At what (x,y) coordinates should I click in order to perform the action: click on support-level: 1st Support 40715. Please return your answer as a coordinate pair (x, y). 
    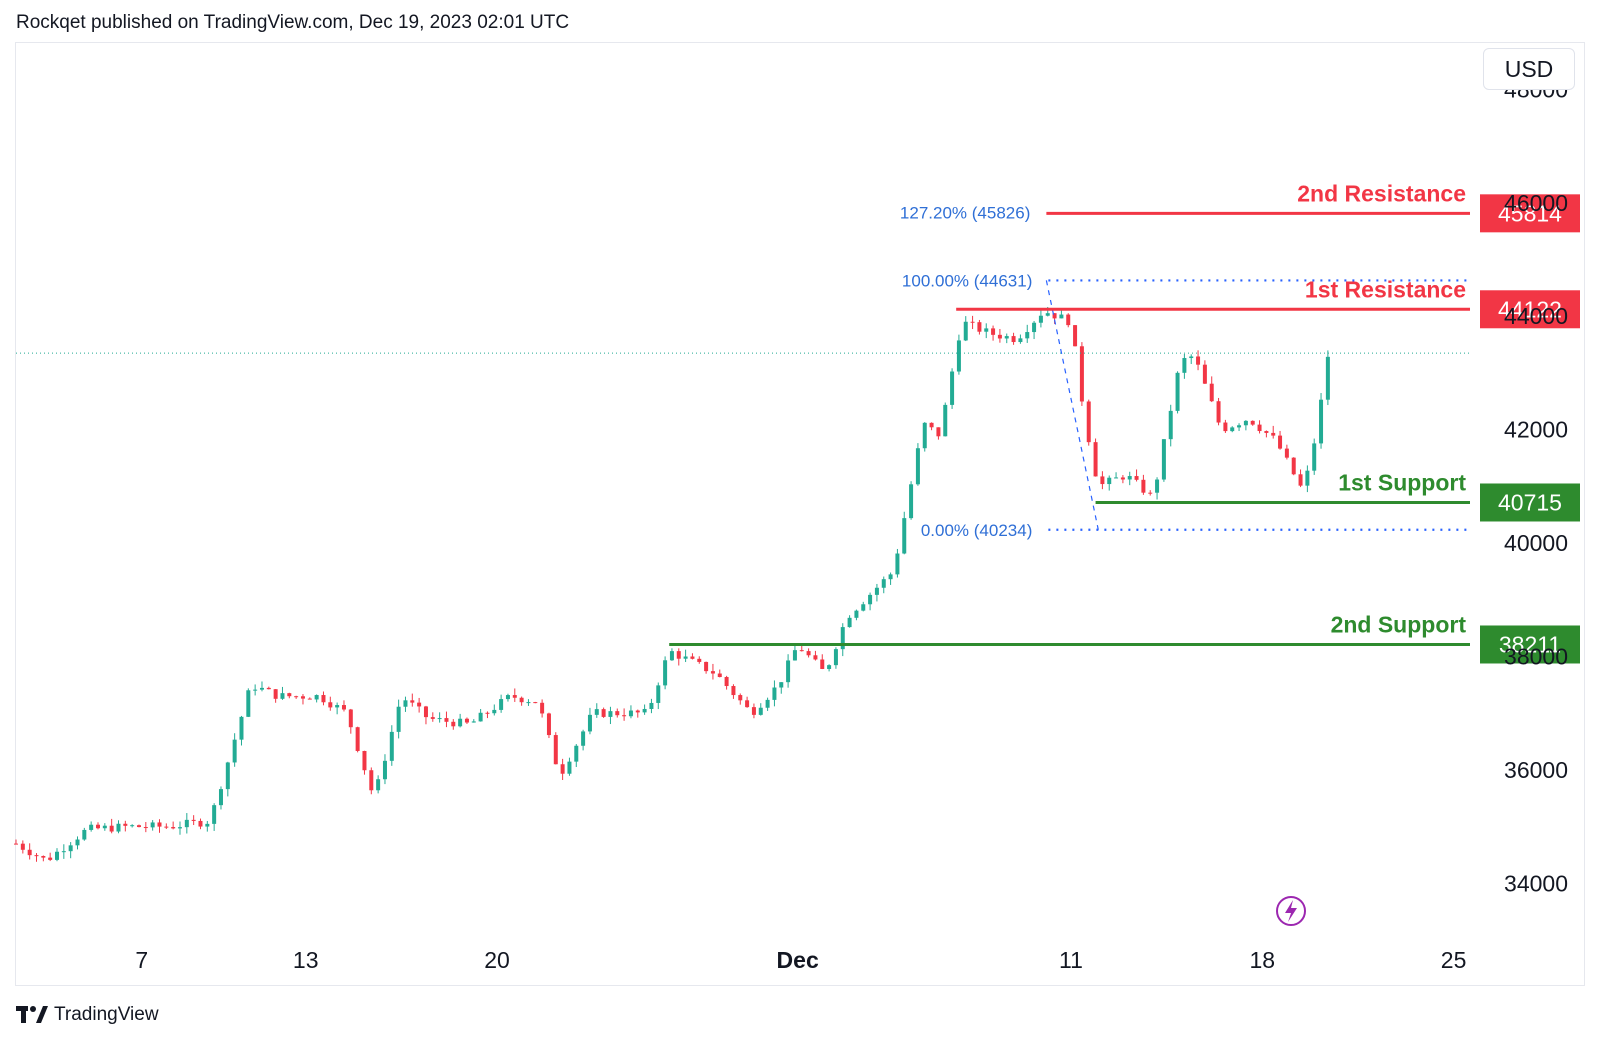
    Looking at the image, I should click on (1337, 495).